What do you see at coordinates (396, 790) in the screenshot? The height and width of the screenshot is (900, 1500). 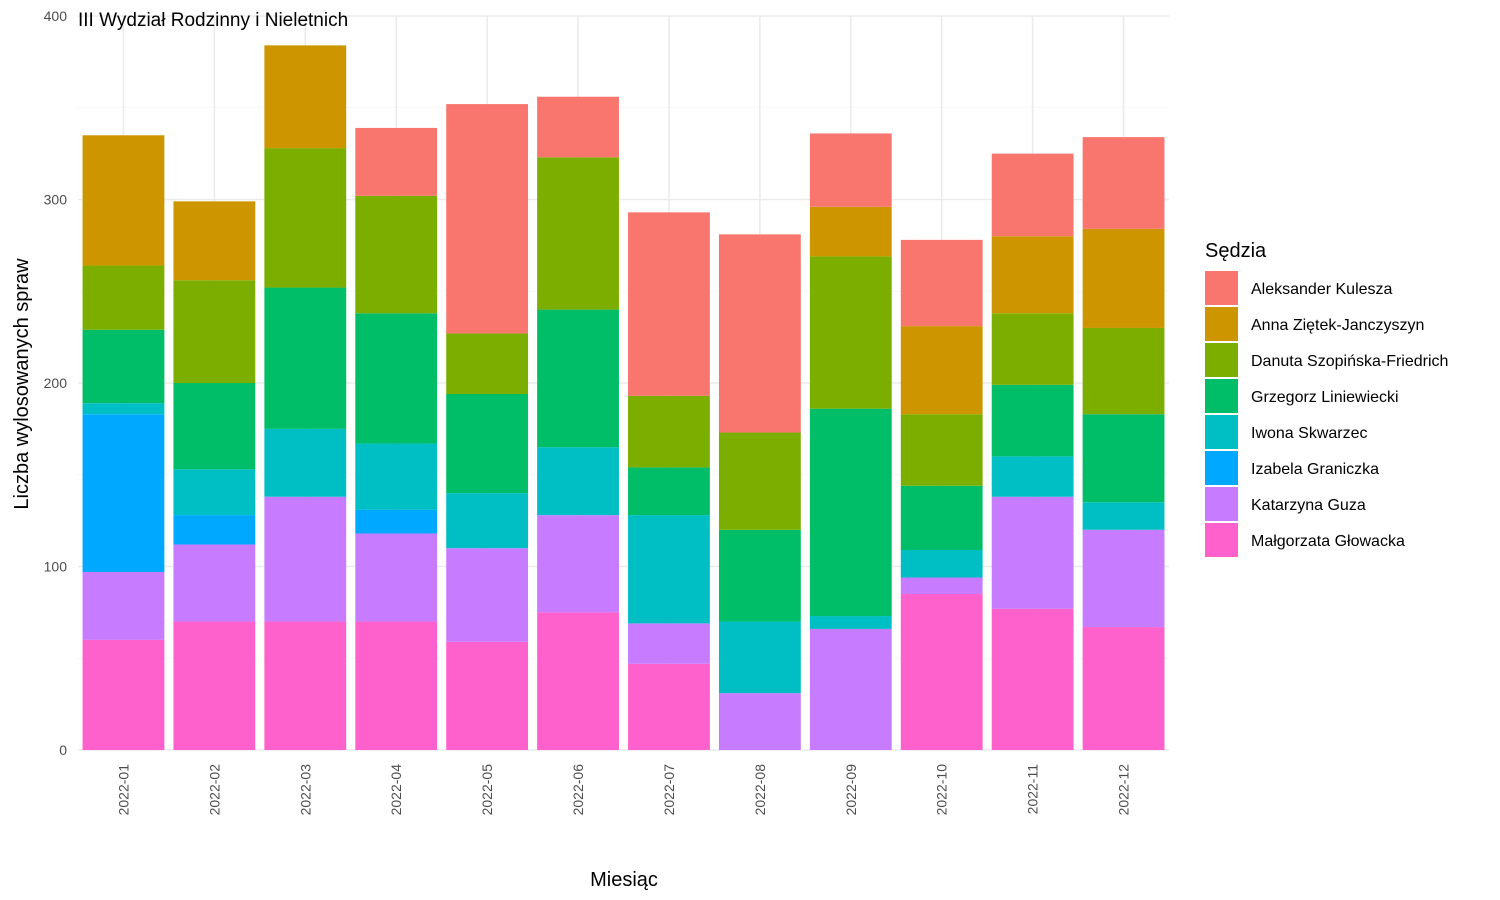 I see `x-tick-label: 2022-04` at bounding box center [396, 790].